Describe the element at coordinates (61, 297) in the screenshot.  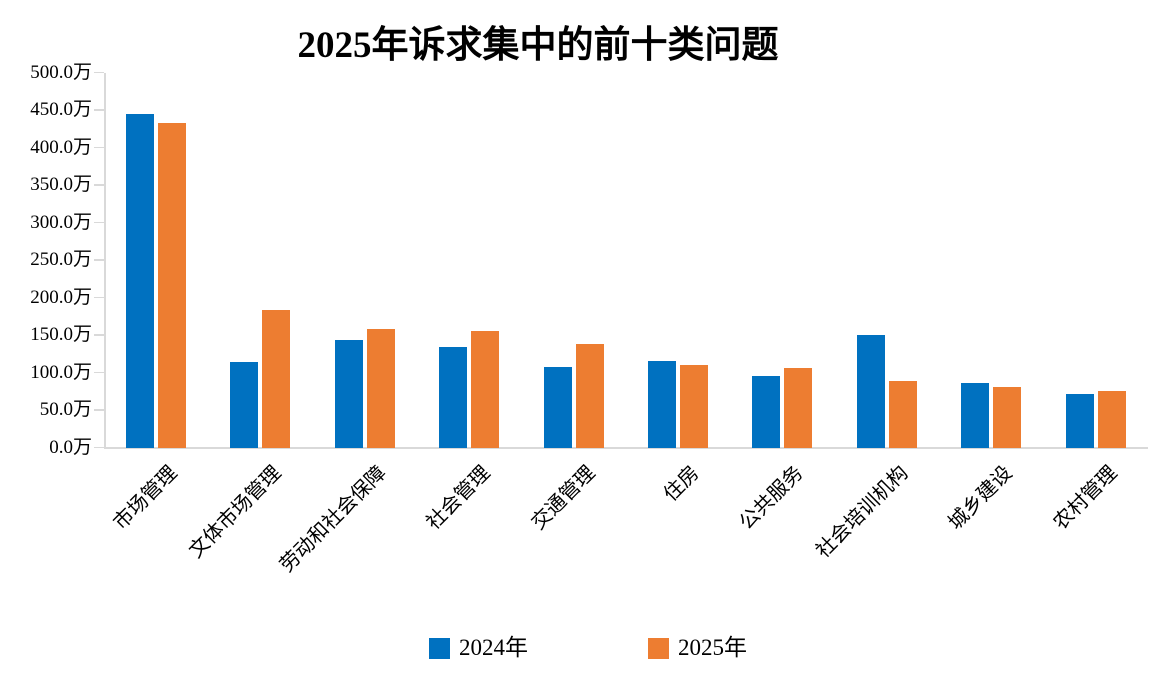
I see `y-axis-tick-label: 200.0万` at that location.